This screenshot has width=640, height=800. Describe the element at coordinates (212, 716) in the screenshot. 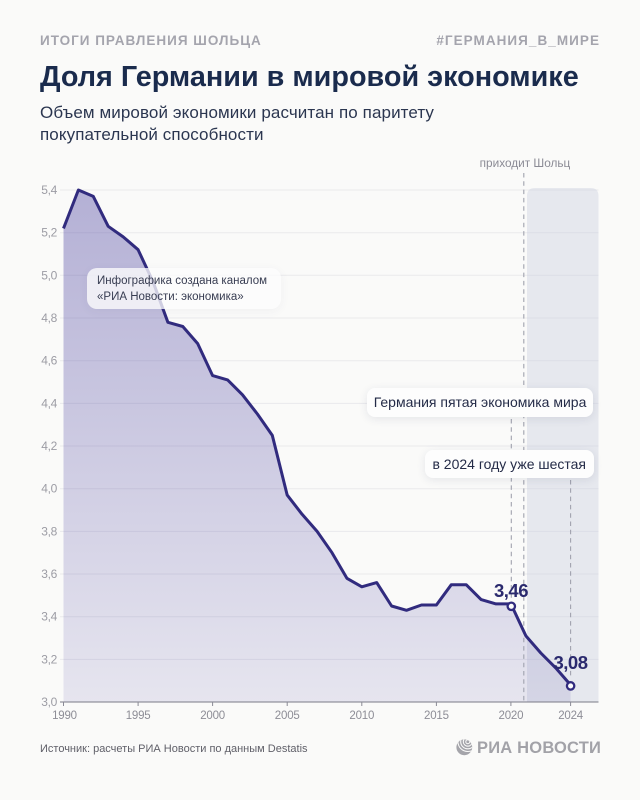

I see `svg-text: 2000` at that location.